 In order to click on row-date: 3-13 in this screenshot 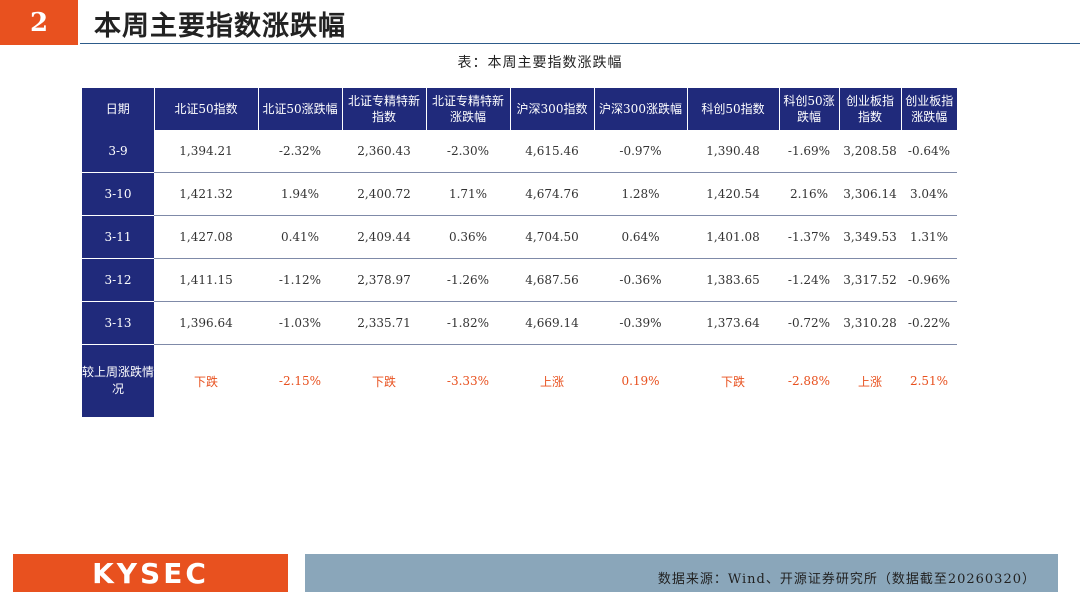, I will do `click(118, 323)`.